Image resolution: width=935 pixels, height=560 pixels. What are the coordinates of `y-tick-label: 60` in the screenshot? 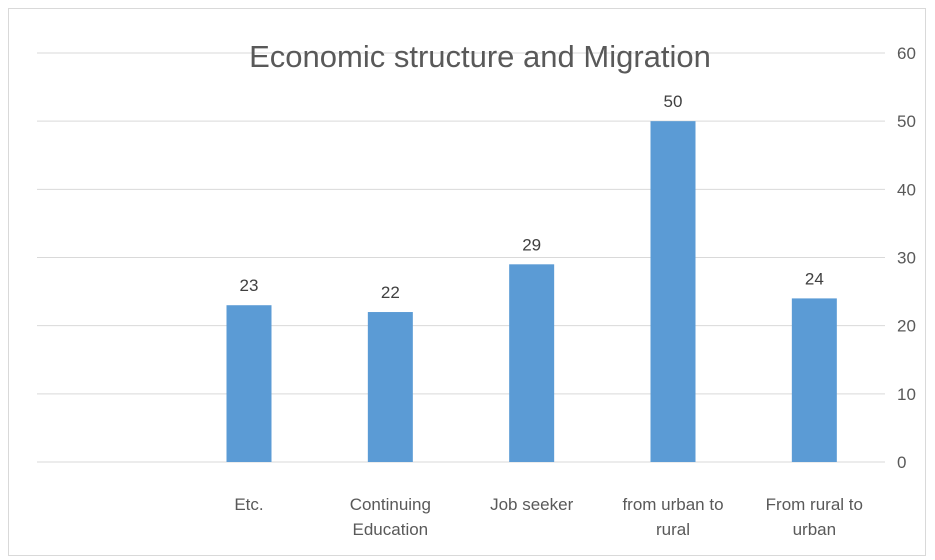 It's located at (906, 53).